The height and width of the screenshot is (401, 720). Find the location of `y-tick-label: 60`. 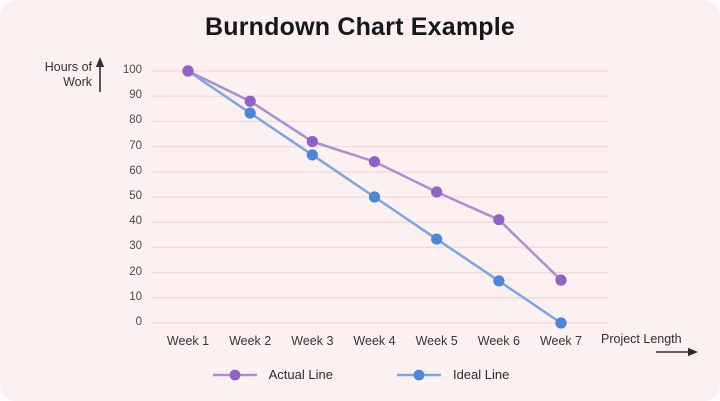

y-tick-label: 60 is located at coordinates (135, 170).